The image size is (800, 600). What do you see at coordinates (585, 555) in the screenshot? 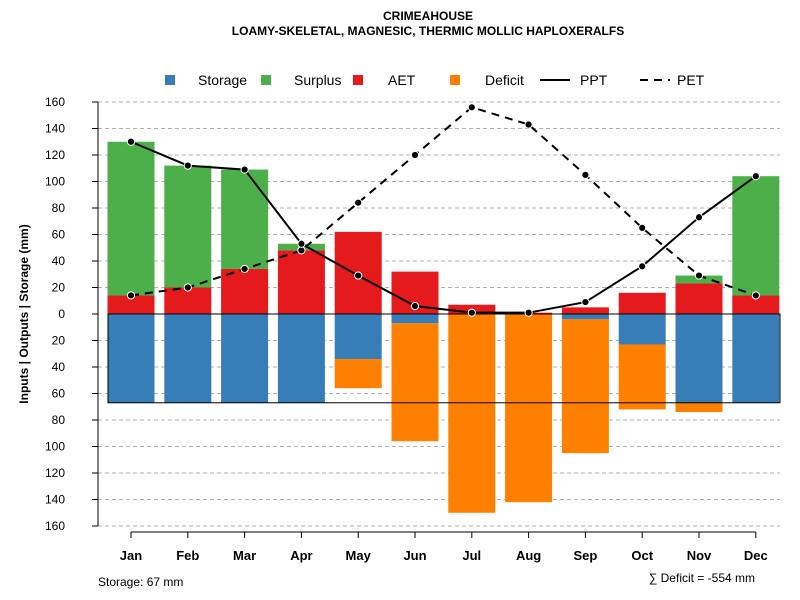
I see `x-tick-label-sep: Sep` at bounding box center [585, 555].